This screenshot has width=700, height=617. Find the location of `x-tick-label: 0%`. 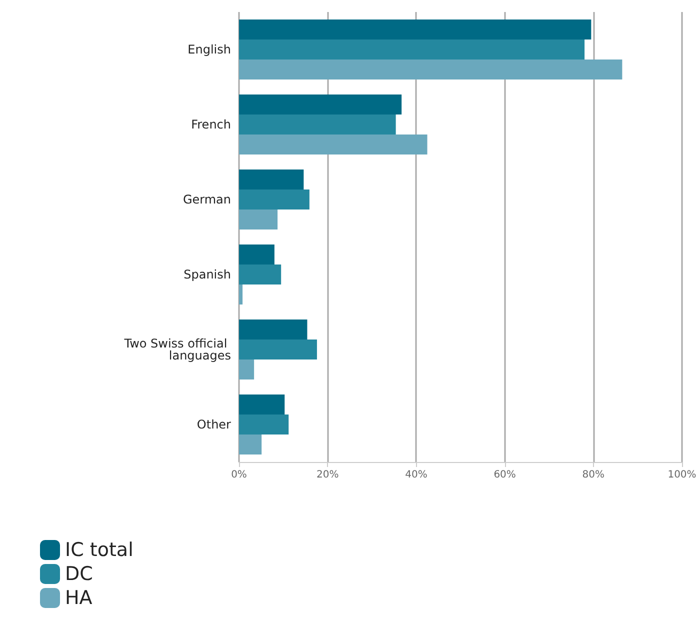

x-tick-label: 0% is located at coordinates (239, 475).